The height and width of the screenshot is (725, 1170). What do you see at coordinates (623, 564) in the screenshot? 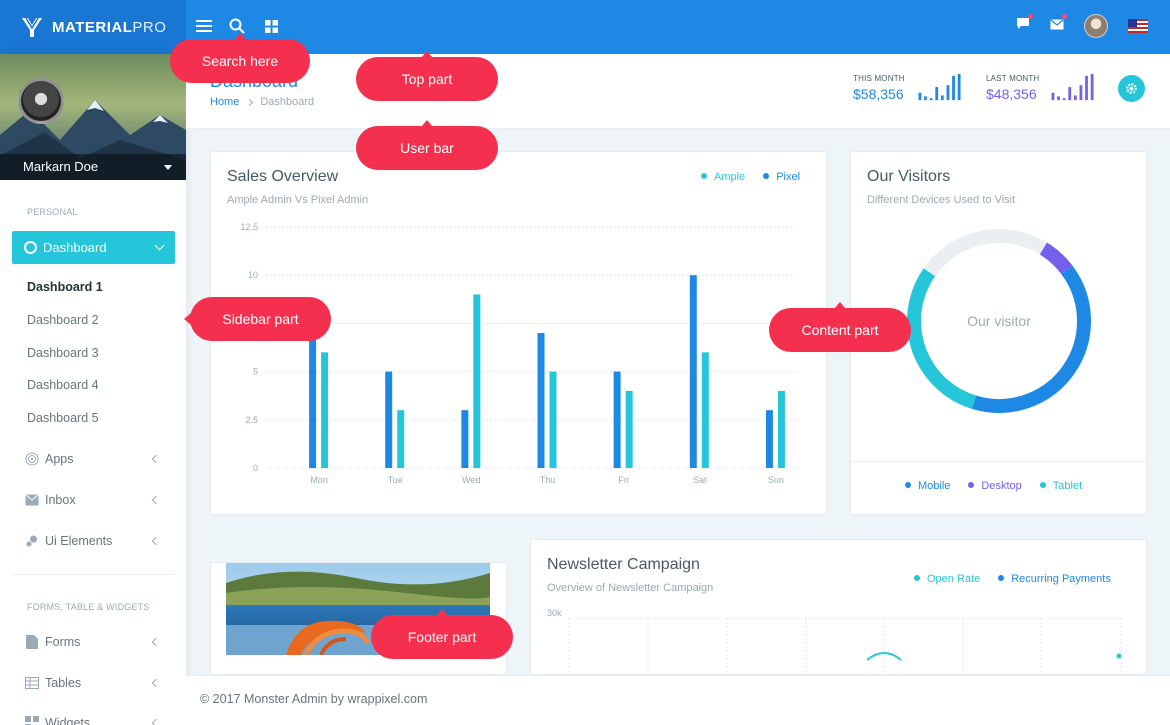
I see `card-title: Newsletter Campaign` at bounding box center [623, 564].